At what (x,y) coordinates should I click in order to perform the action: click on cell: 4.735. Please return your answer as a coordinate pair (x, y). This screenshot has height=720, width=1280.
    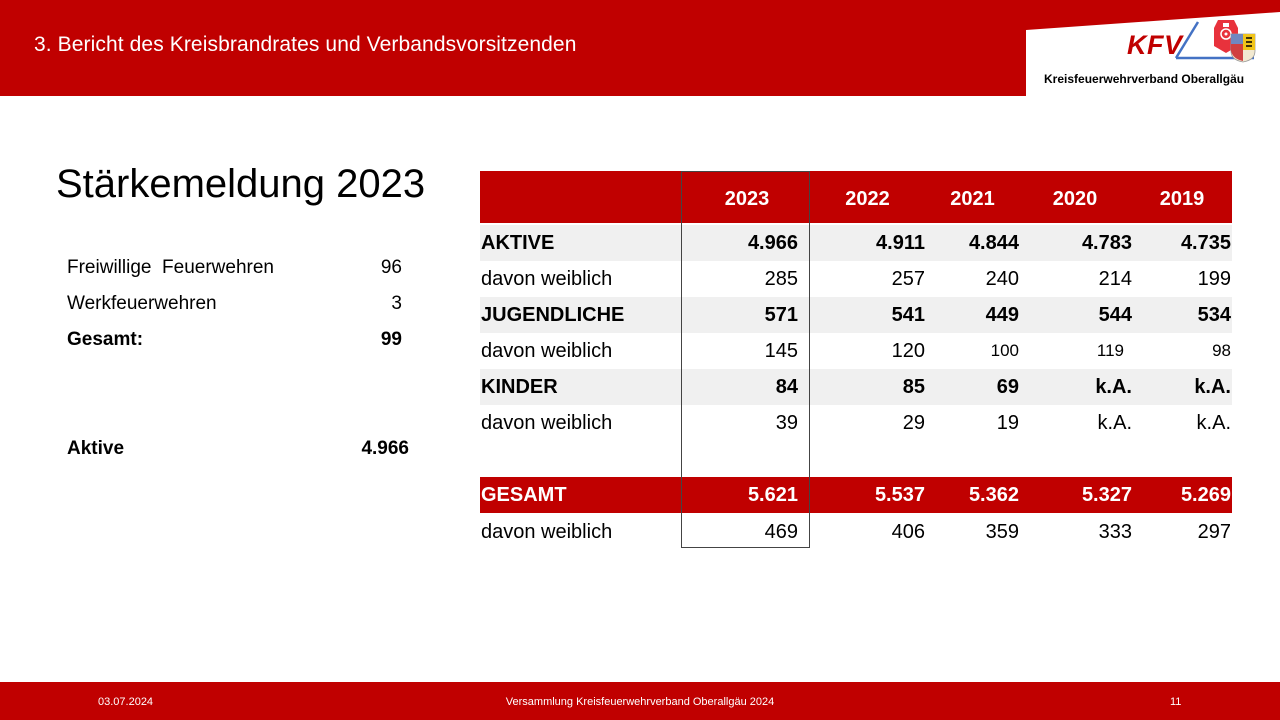
    Looking at the image, I should click on (1205, 243).